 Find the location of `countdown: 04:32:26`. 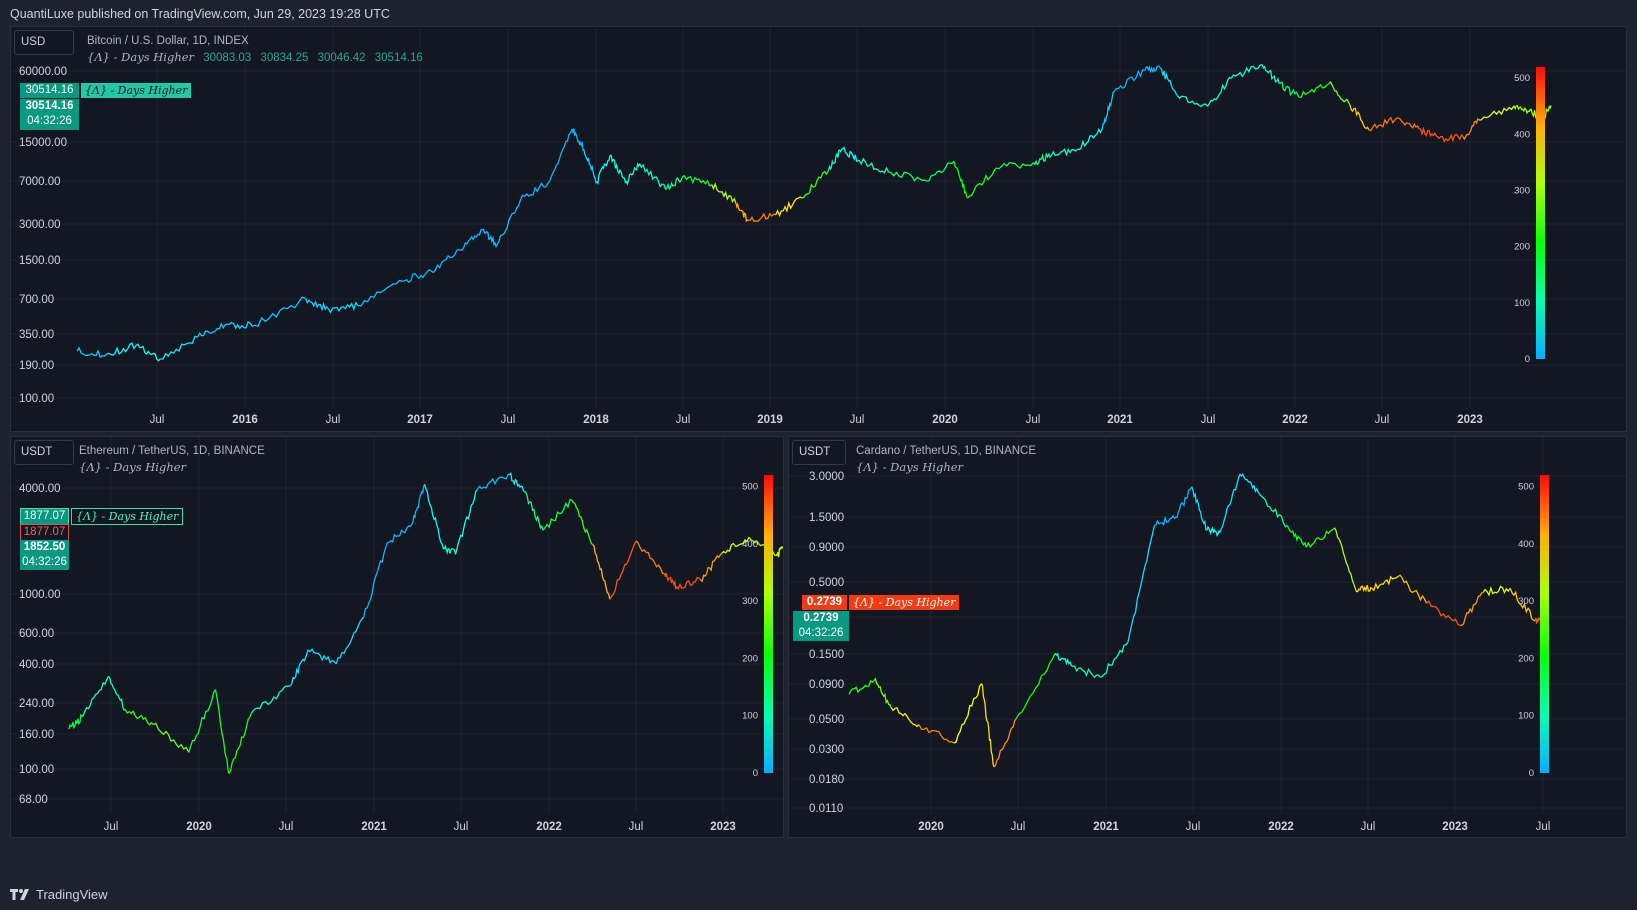

countdown: 04:32:26 is located at coordinates (821, 633).